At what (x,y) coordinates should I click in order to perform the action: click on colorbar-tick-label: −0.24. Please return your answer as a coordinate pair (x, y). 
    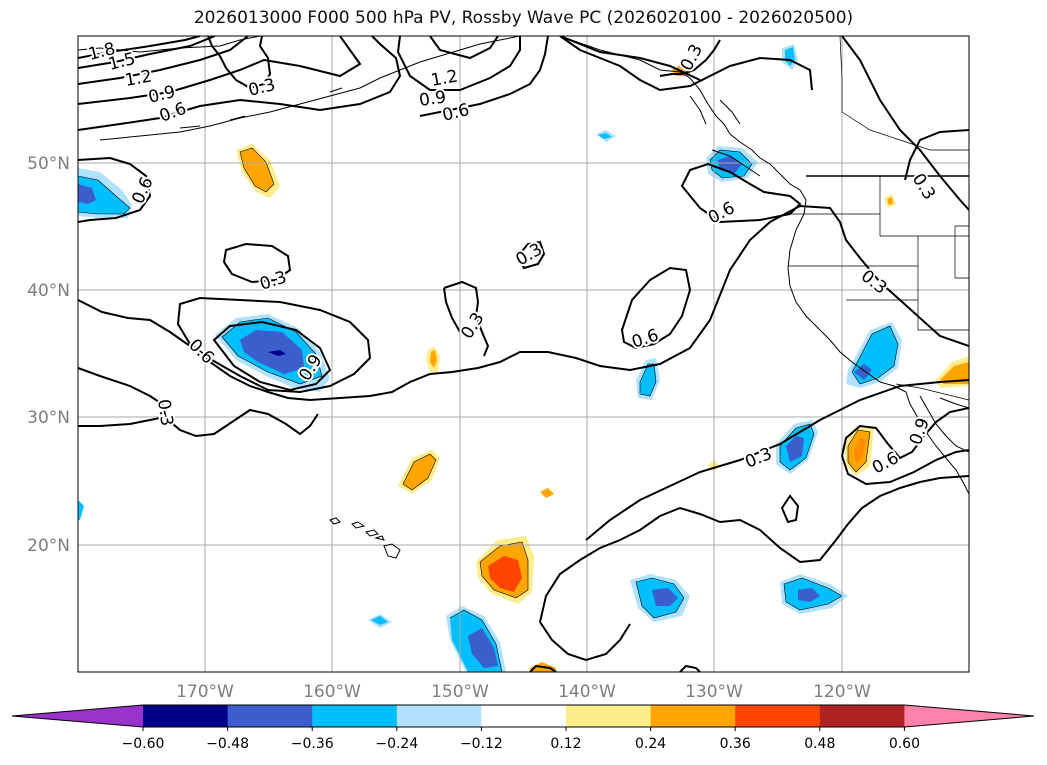
    Looking at the image, I should click on (396, 744).